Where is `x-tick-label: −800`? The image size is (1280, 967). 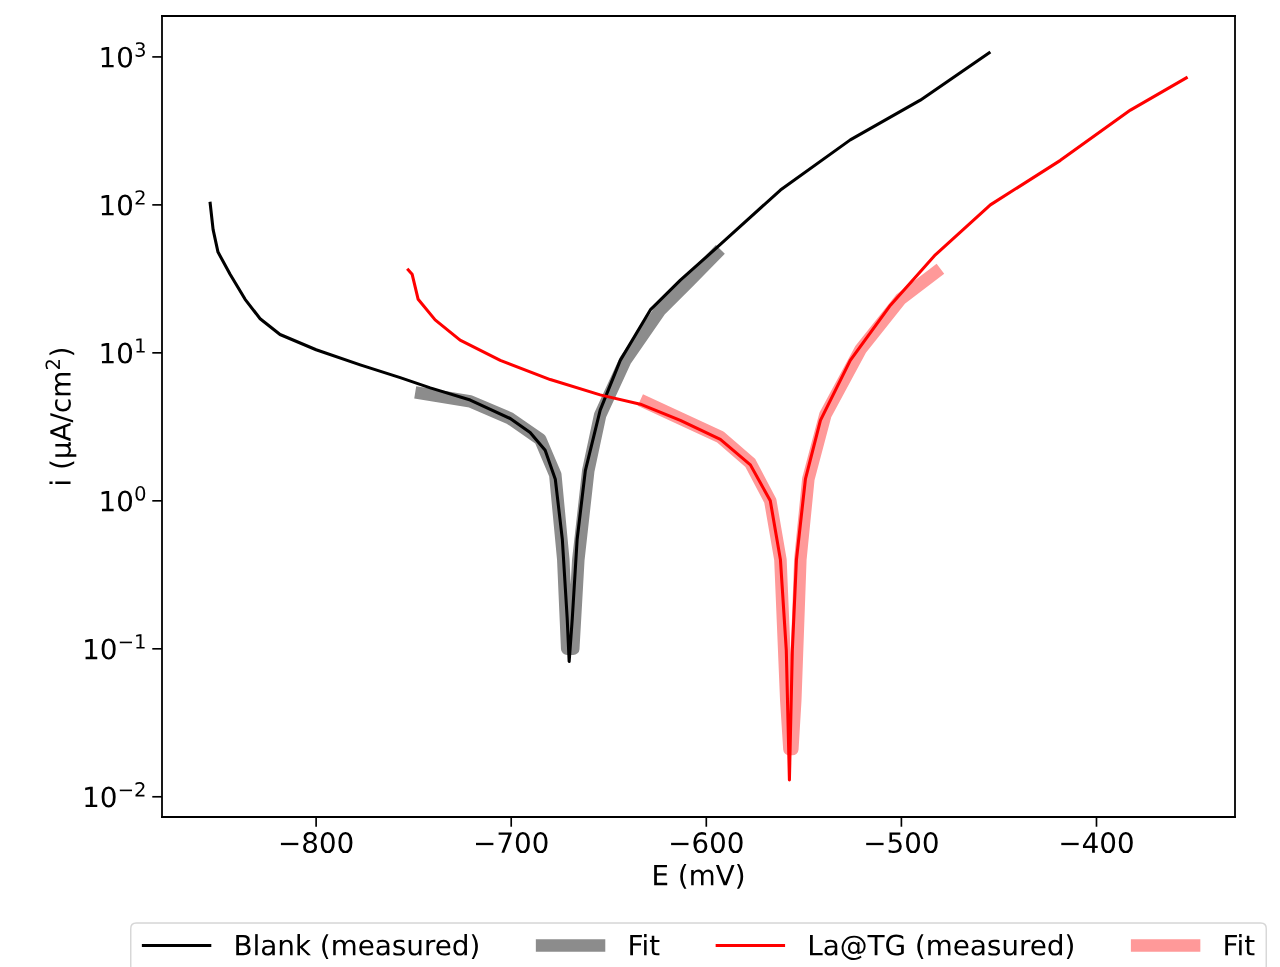
x-tick-label: −800 is located at coordinates (316, 843).